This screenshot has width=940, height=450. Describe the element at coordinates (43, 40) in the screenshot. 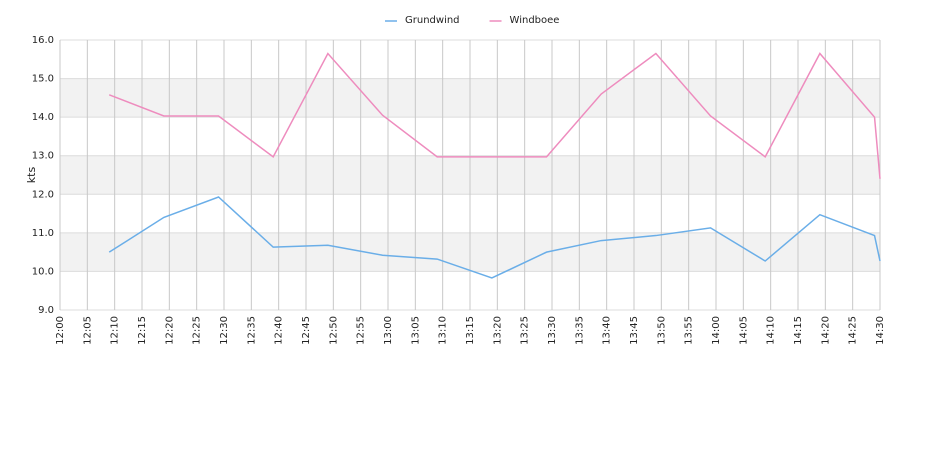

I see `y-tick-label: 16.0` at that location.